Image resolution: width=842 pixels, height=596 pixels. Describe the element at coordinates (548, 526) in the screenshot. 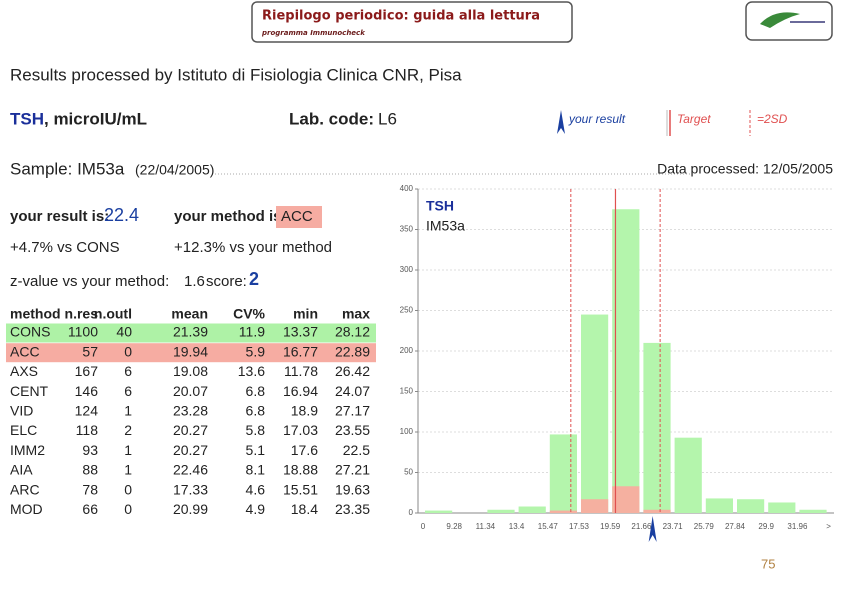

I see `x-tick-label: 15.47` at that location.